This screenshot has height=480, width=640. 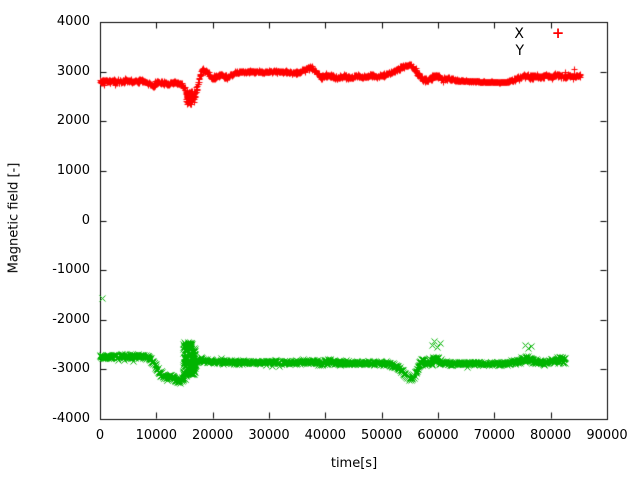 I want to click on y-tick-label: 2000, so click(x=73, y=121).